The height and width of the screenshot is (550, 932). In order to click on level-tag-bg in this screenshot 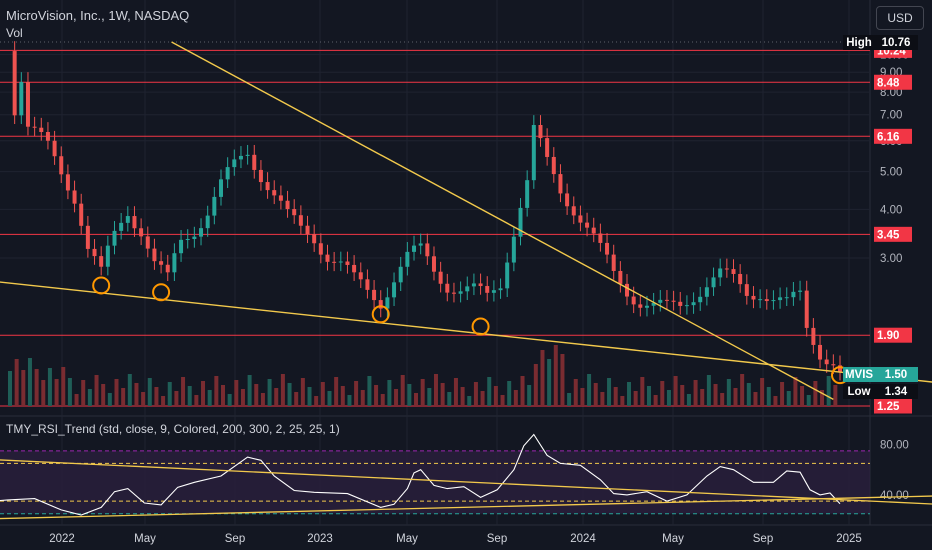, I will do `click(893, 82)`.